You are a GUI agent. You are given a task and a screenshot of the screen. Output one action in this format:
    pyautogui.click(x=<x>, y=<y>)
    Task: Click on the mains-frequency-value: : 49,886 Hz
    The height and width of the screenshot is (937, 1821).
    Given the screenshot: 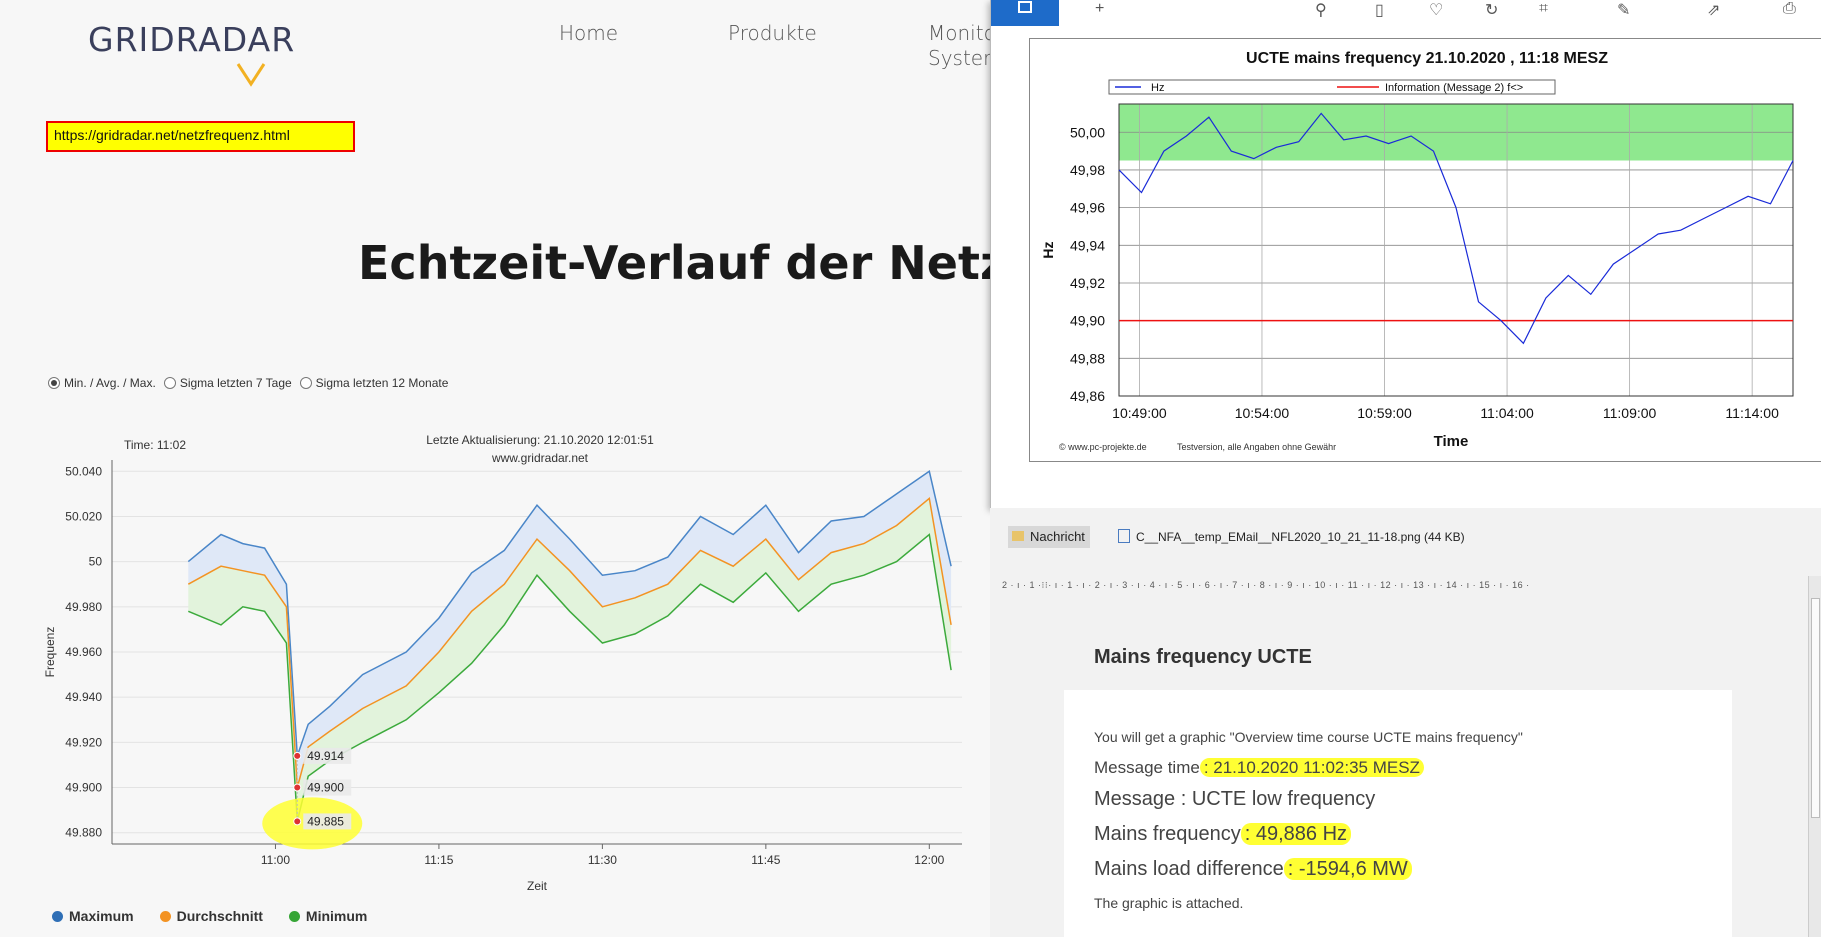 What is the action you would take?
    pyautogui.click(x=1296, y=834)
    